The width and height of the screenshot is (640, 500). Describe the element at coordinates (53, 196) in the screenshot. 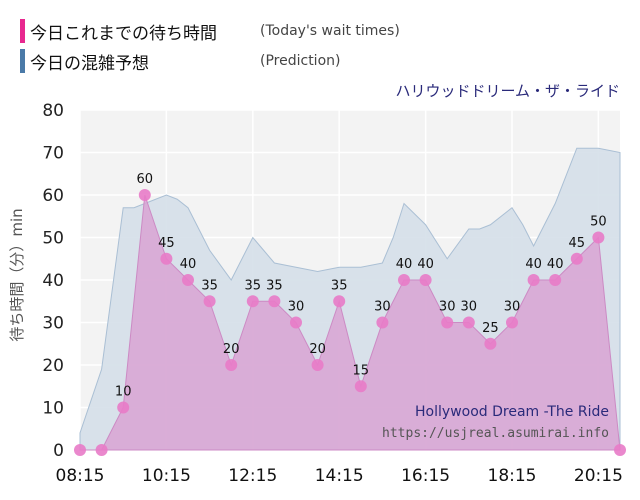

I see `y-tick-label: 60` at that location.